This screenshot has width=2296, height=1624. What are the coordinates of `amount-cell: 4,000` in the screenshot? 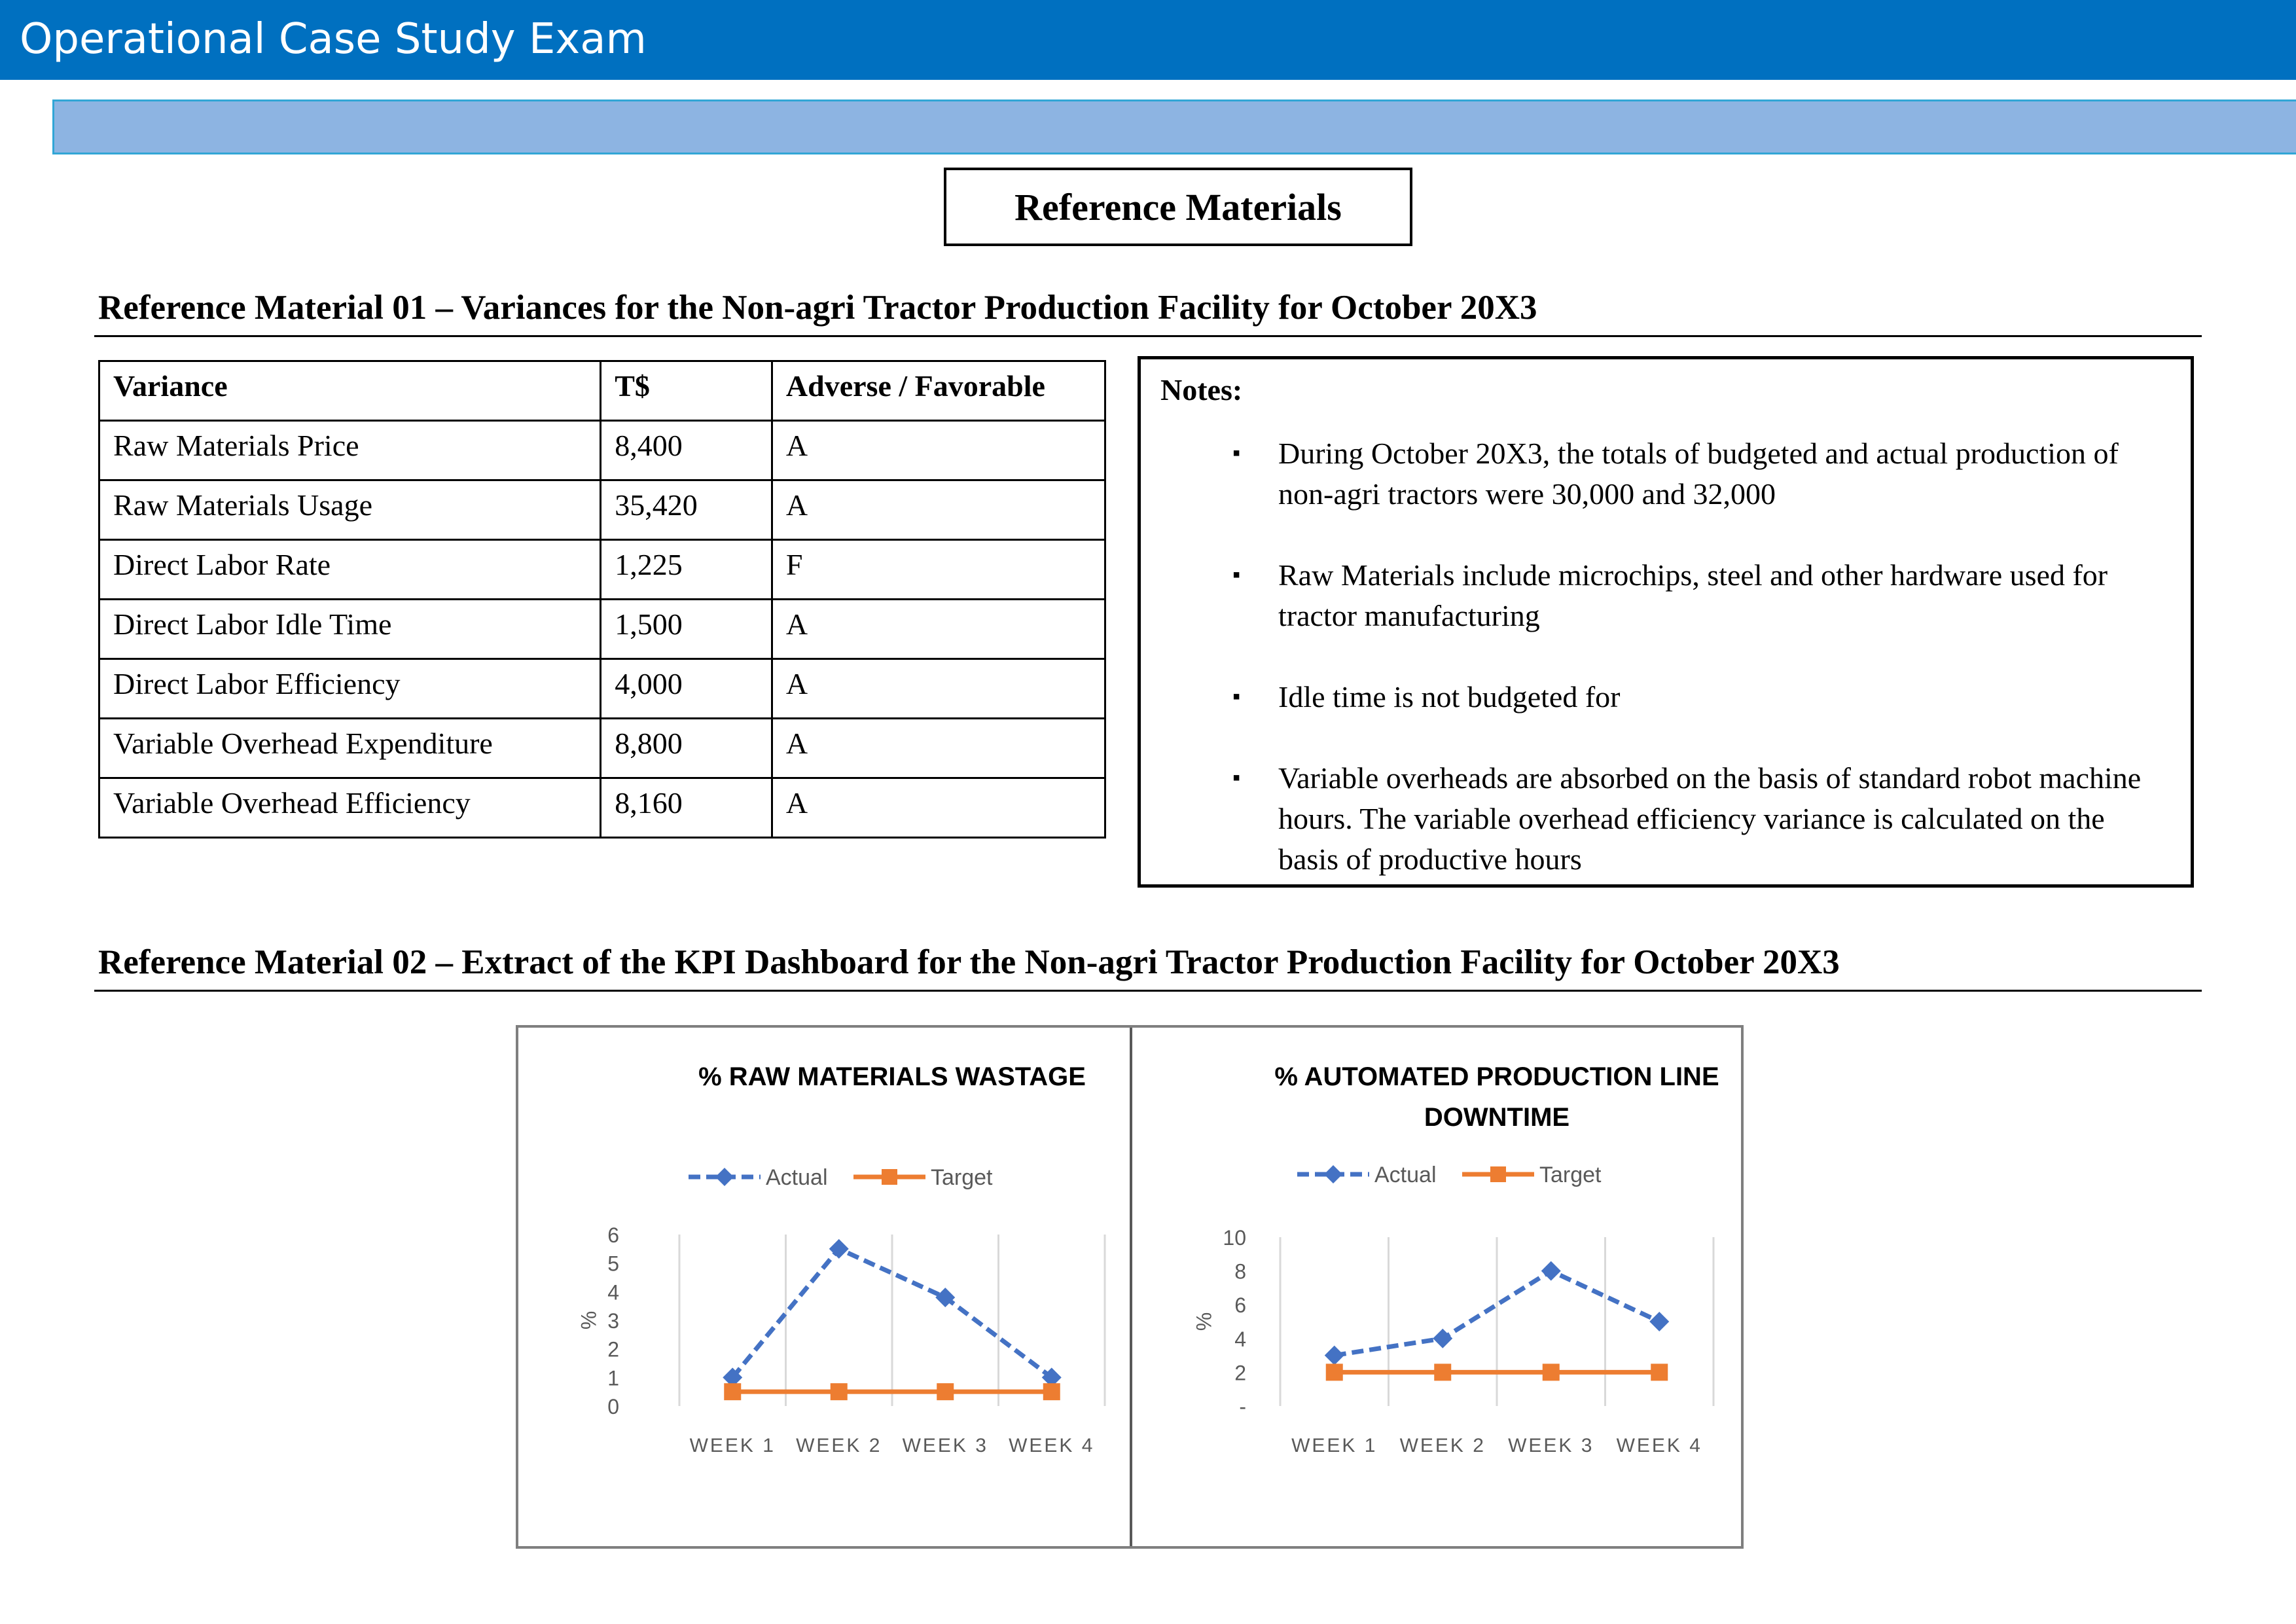 It's located at (686, 688).